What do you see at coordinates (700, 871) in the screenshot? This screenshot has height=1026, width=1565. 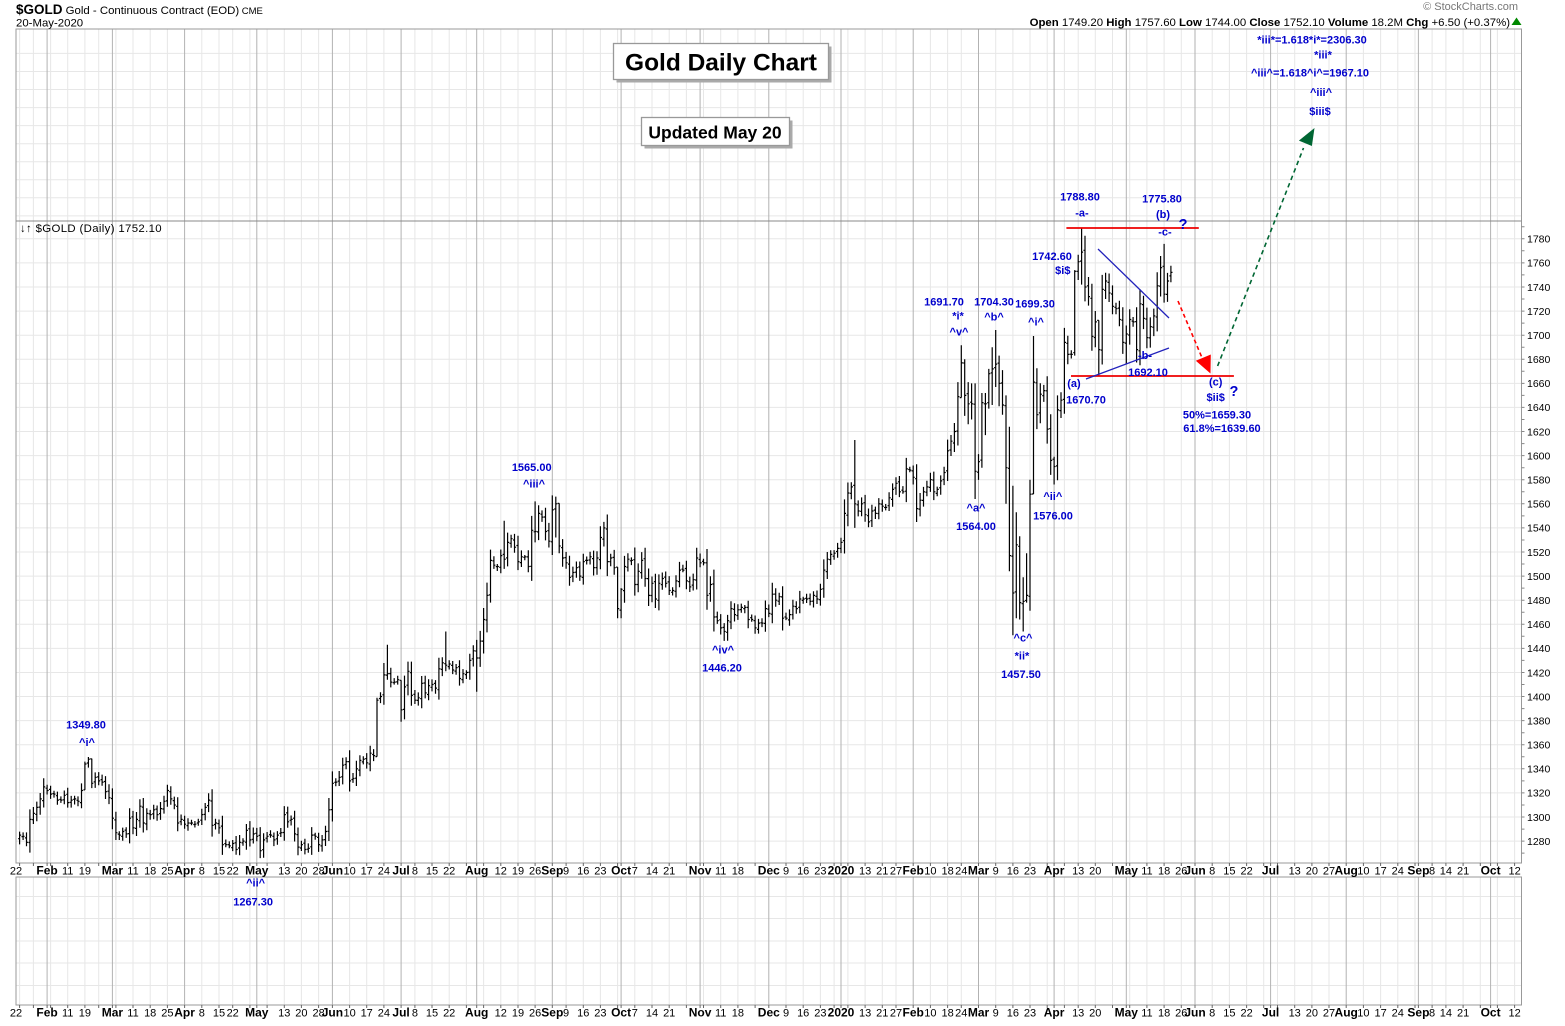 I see `svg-text: Nov` at bounding box center [700, 871].